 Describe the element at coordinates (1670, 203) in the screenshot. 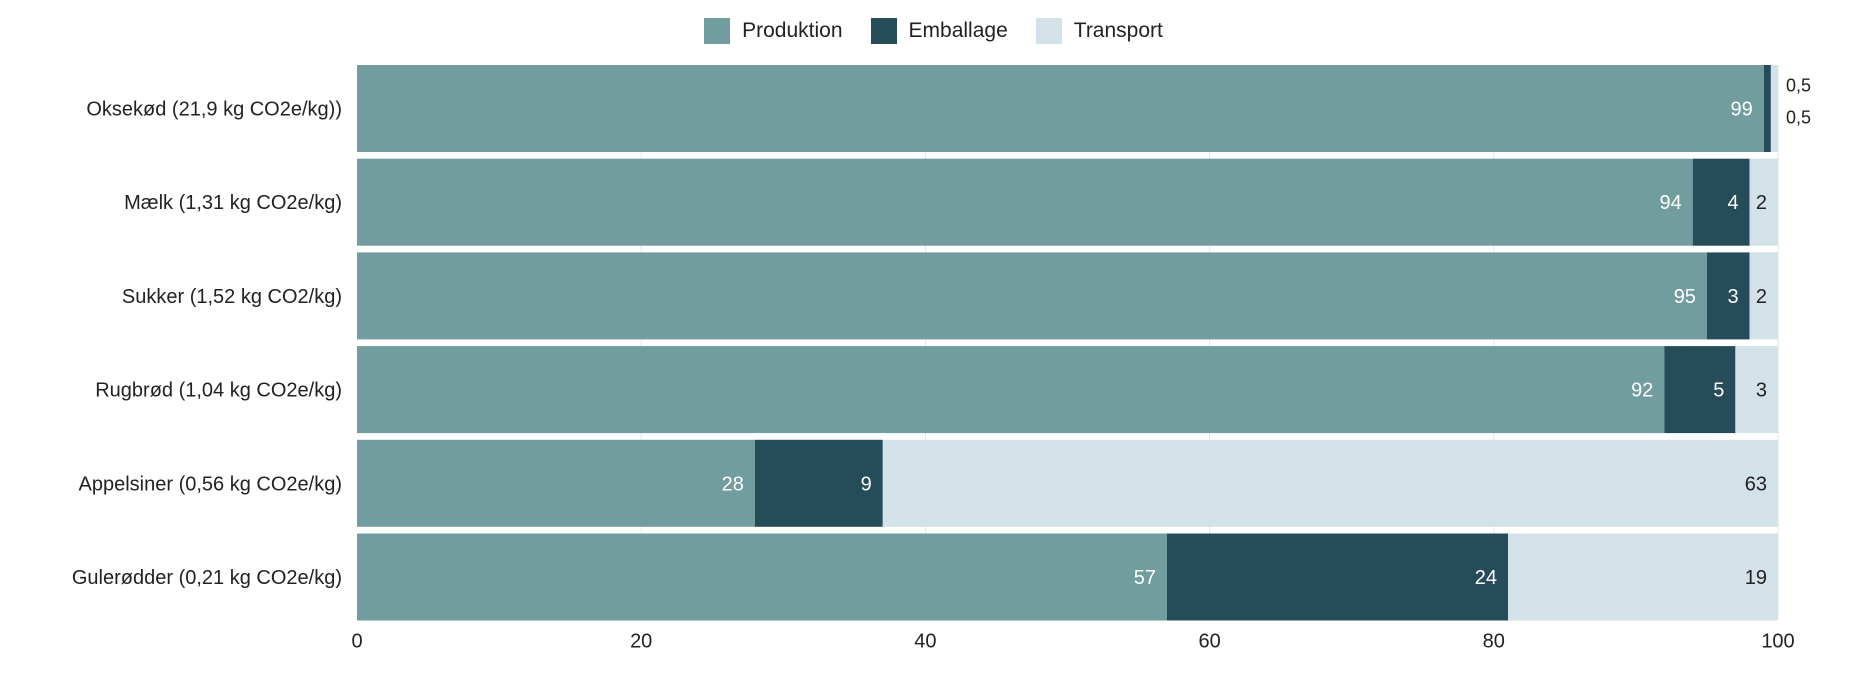

I see `data-label: 94` at that location.